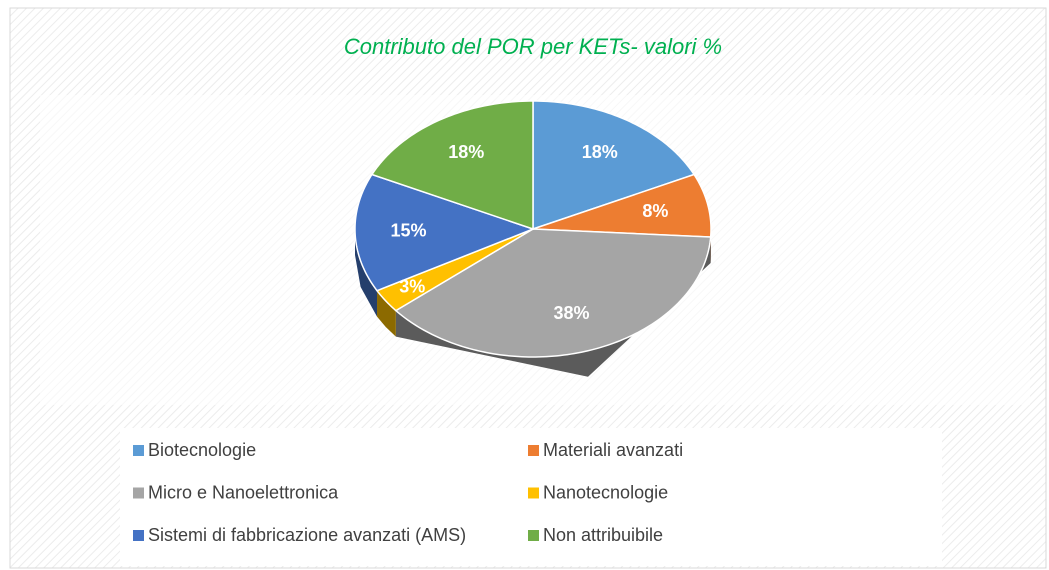  I want to click on data-label: 8%, so click(655, 211).